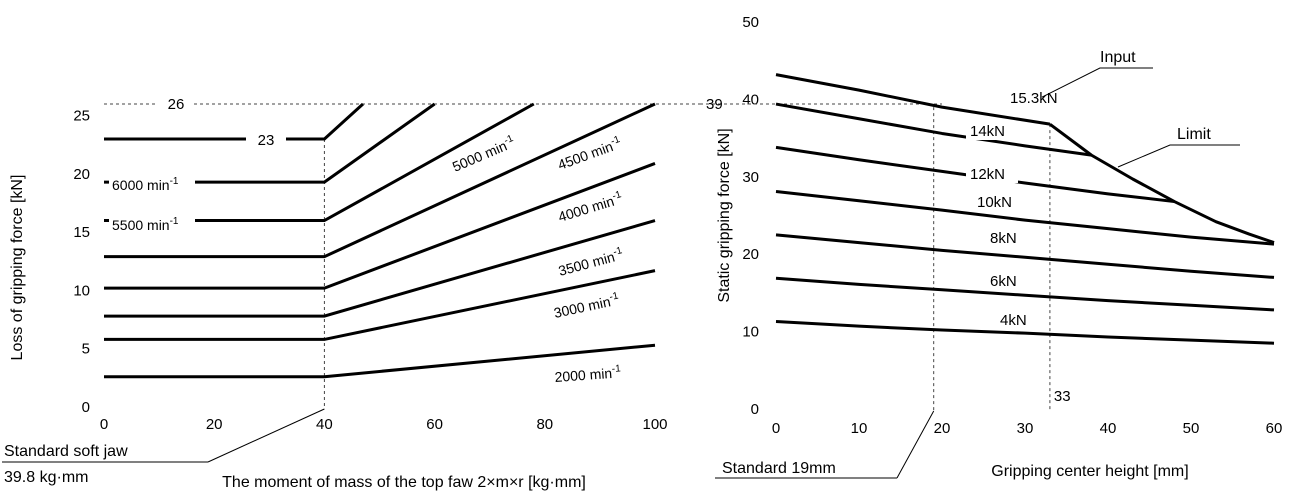 The width and height of the screenshot is (1295, 503). I want to click on label-6000: 6000 min-1, so click(145, 184).